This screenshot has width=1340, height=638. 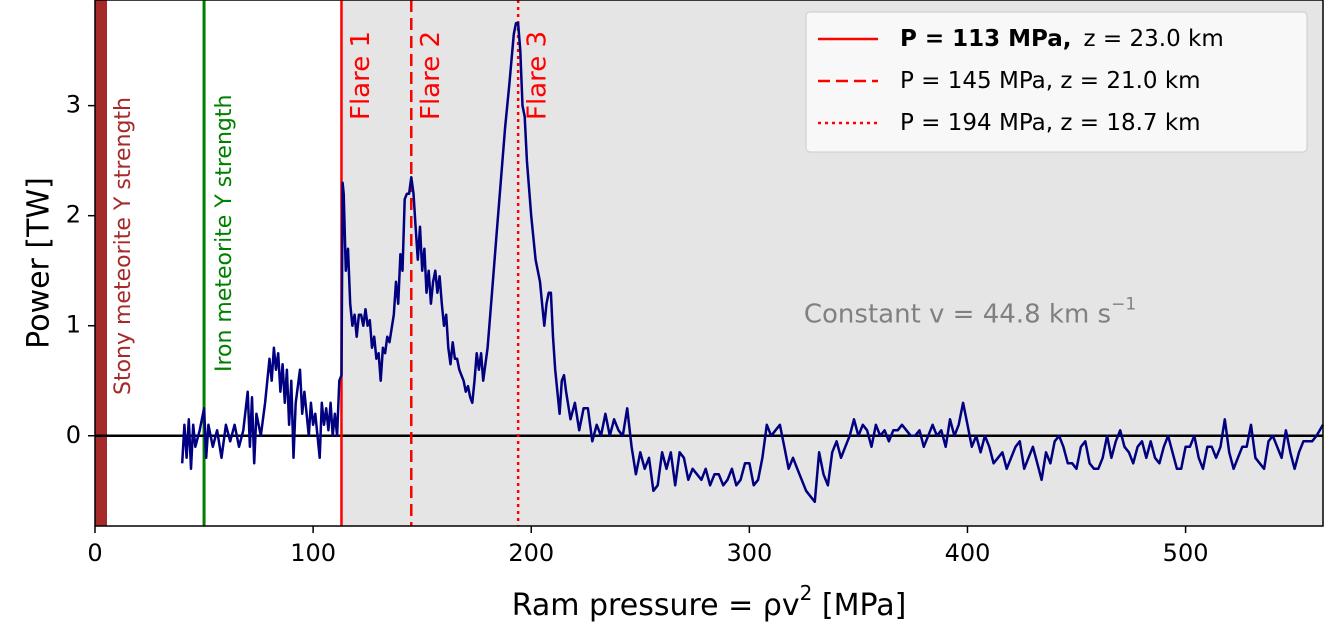 I want to click on x-tick-label: 0, so click(x=94, y=553).